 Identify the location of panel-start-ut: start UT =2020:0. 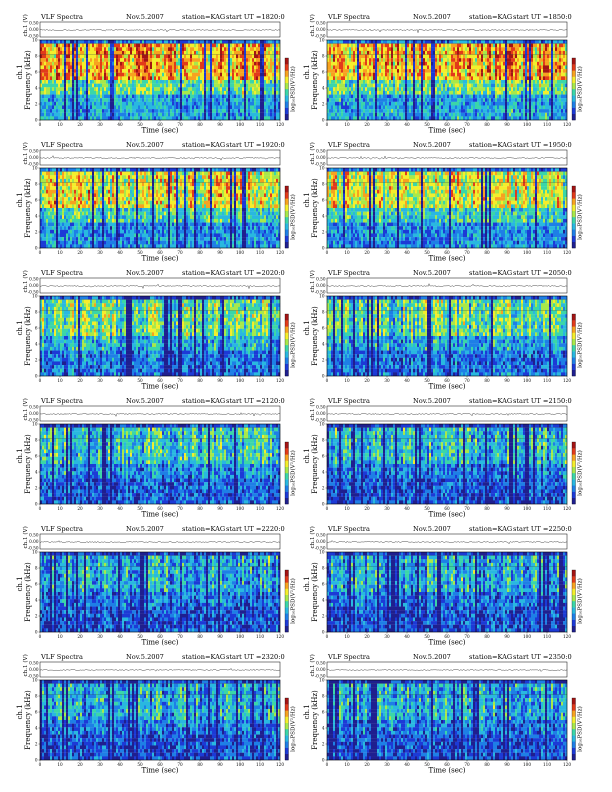
(255, 273).